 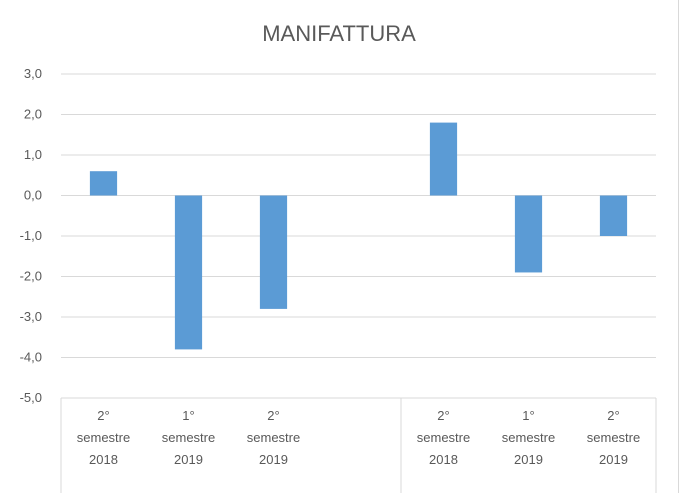 I want to click on y-tick-label: -3,0, so click(x=31, y=316).